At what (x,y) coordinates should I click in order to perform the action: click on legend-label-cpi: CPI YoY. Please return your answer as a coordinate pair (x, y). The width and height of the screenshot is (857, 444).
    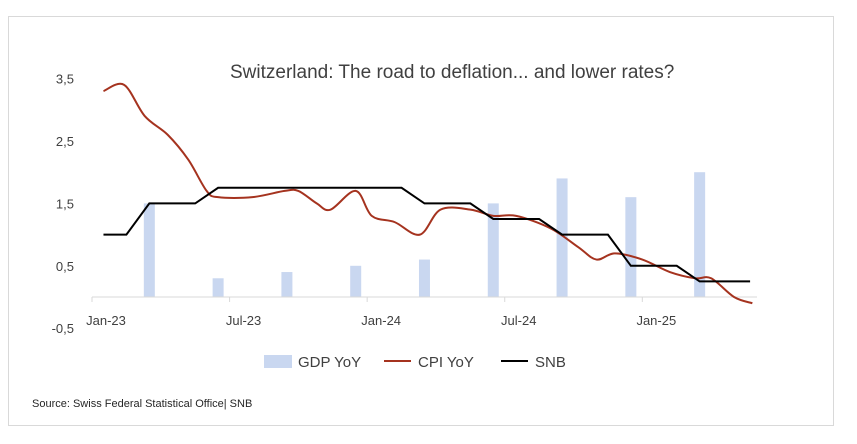
    Looking at the image, I should click on (446, 362).